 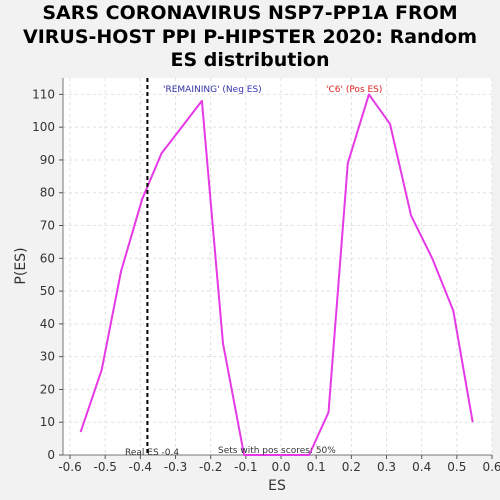 I want to click on x-tick-label: -0.2, so click(x=210, y=467).